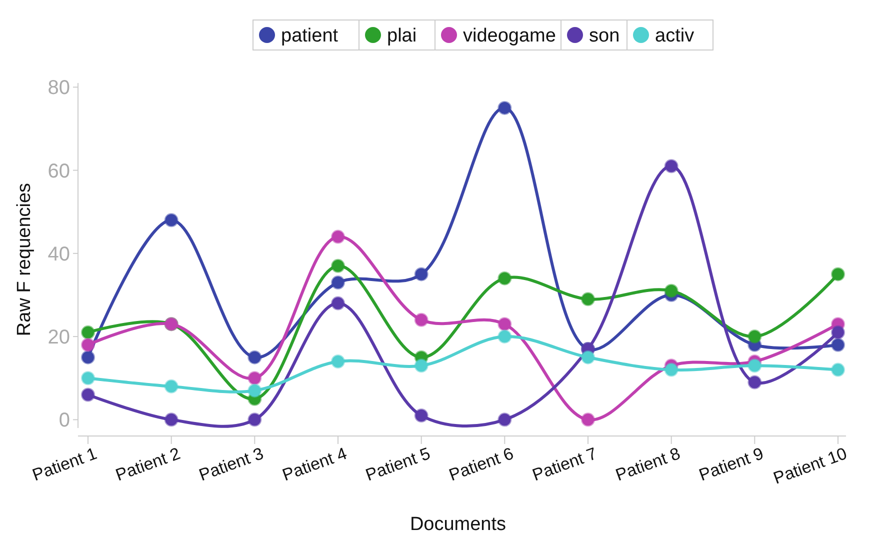 The height and width of the screenshot is (543, 884). Describe the element at coordinates (64, 421) in the screenshot. I see `y-tick-label: 0` at that location.